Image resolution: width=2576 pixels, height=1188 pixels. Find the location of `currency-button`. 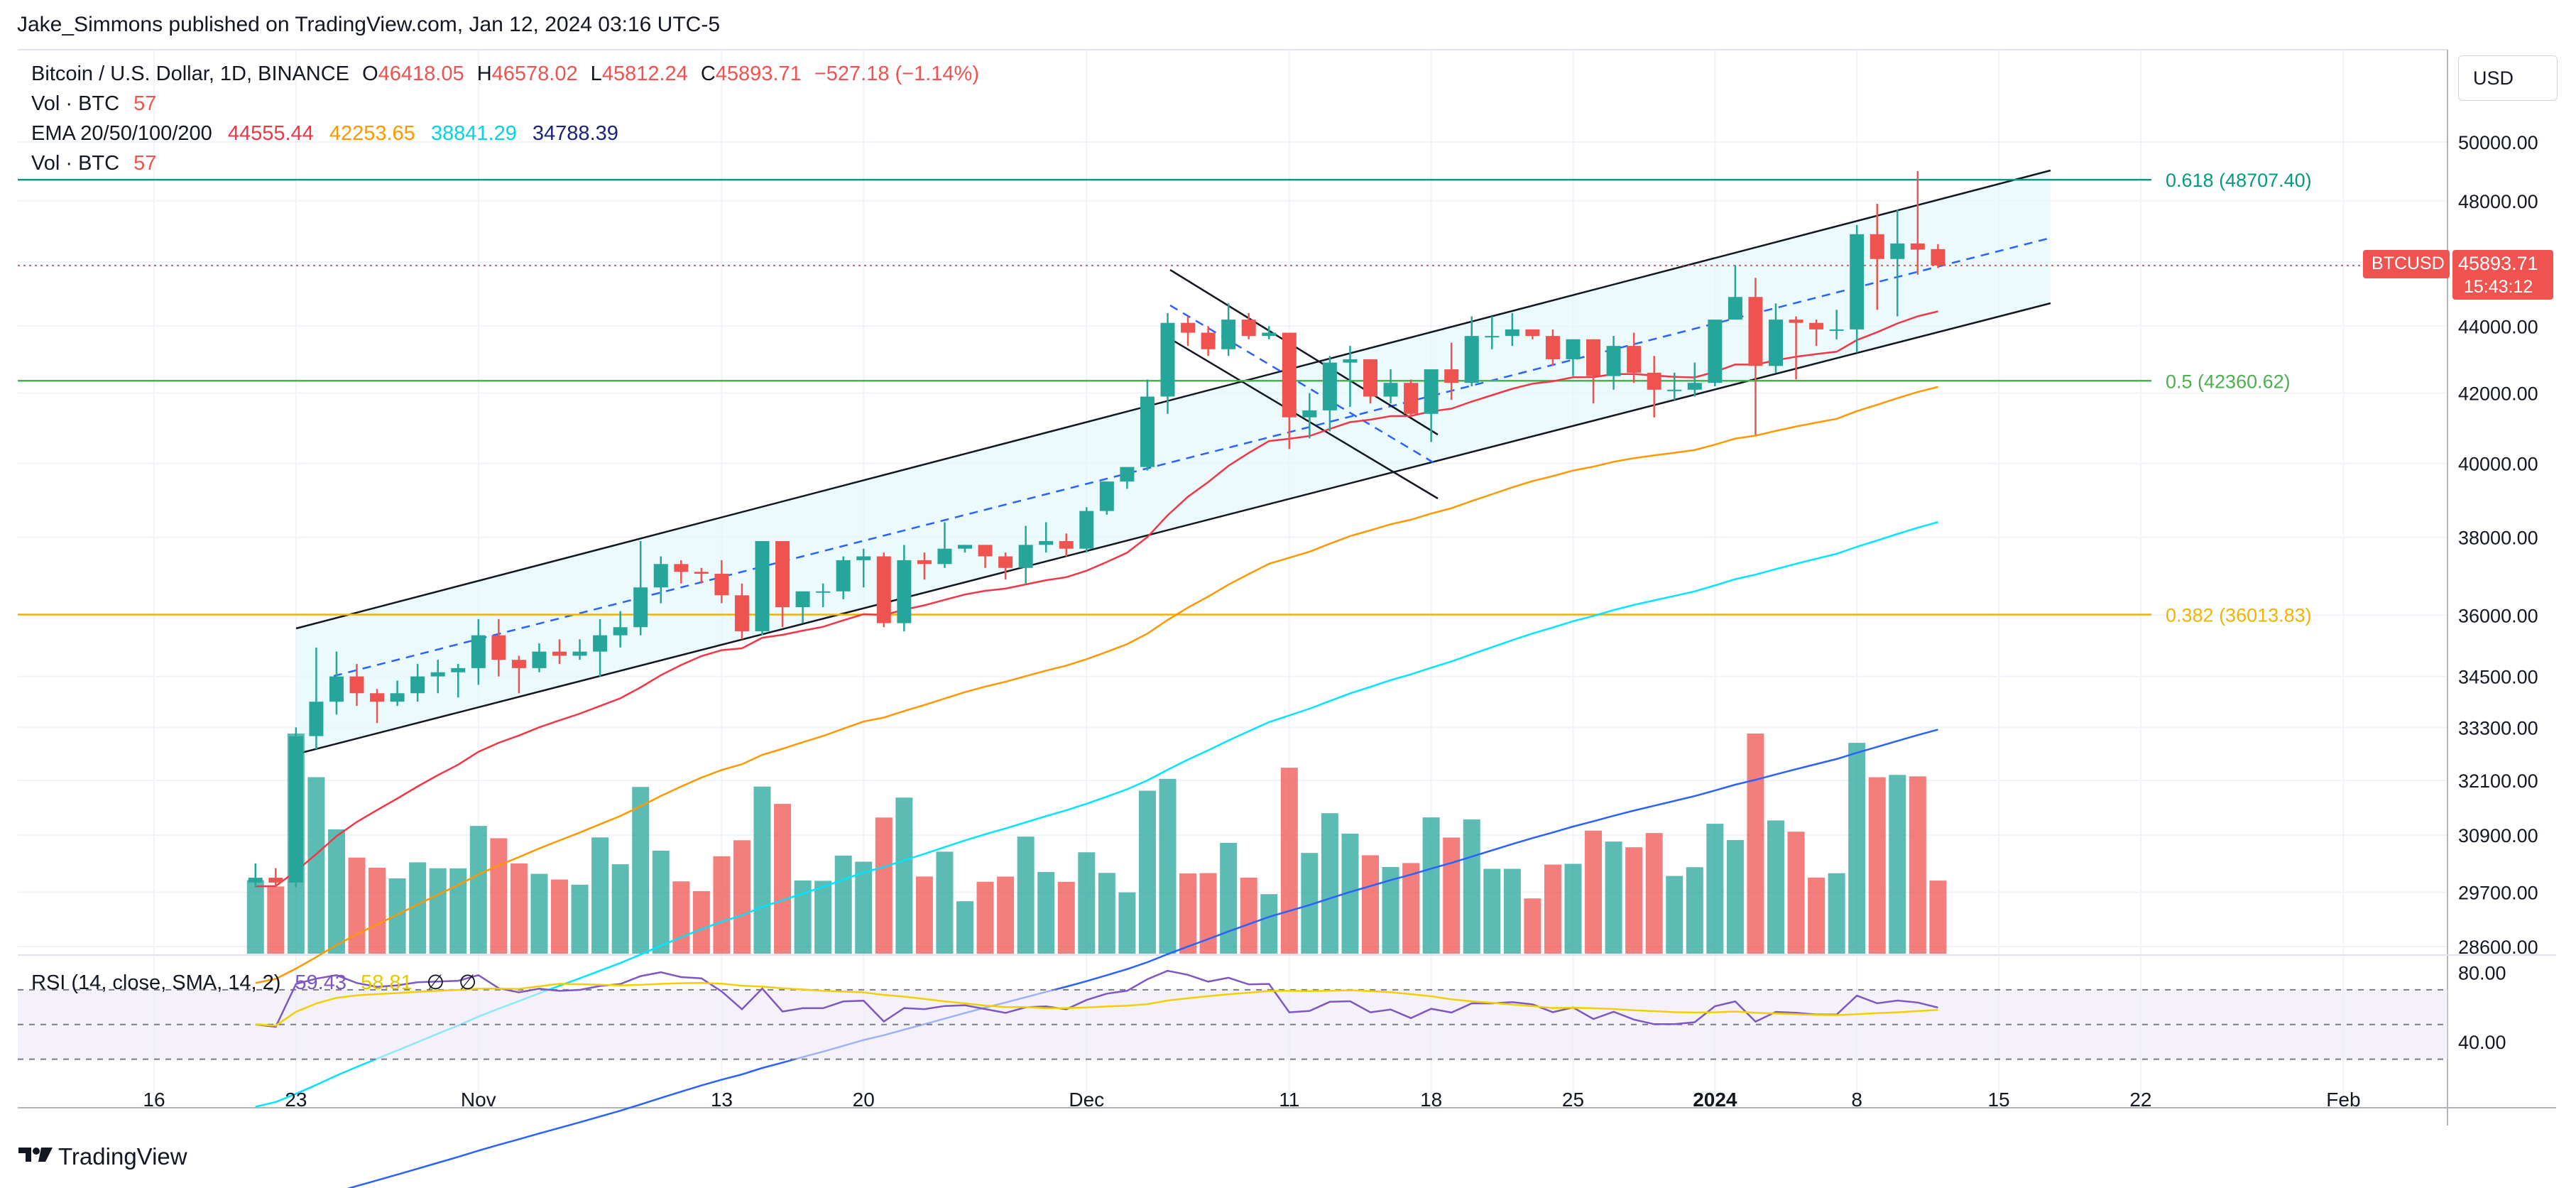

currency-button is located at coordinates (2508, 78).